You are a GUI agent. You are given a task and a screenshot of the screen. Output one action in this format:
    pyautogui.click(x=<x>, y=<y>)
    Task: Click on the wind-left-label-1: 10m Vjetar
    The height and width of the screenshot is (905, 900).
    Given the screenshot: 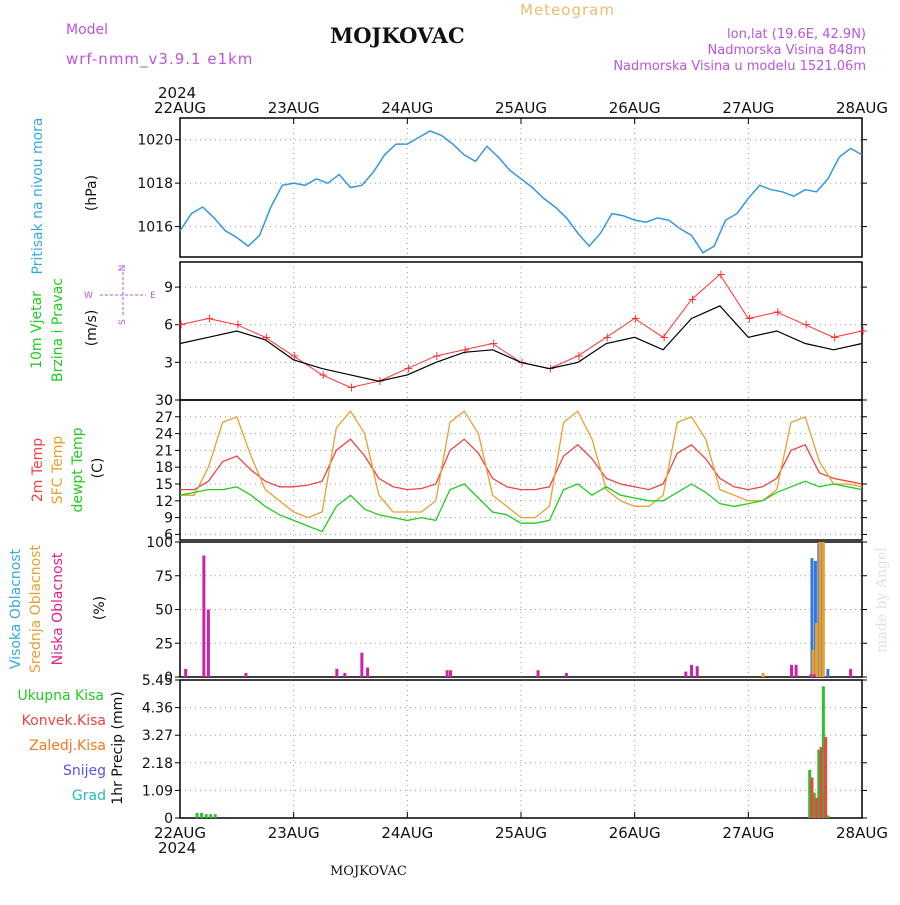 What is the action you would take?
    pyautogui.click(x=37, y=330)
    